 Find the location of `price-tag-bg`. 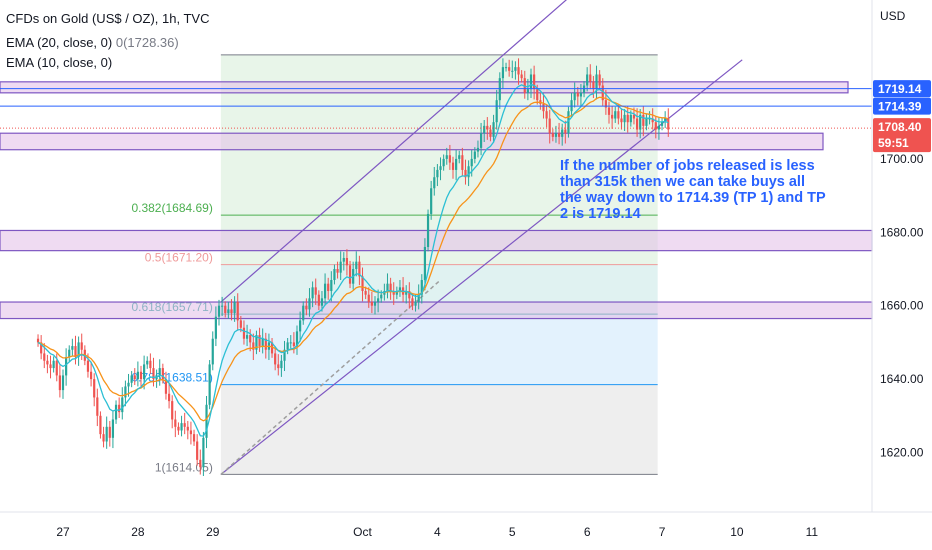

price-tag-bg is located at coordinates (902, 89).